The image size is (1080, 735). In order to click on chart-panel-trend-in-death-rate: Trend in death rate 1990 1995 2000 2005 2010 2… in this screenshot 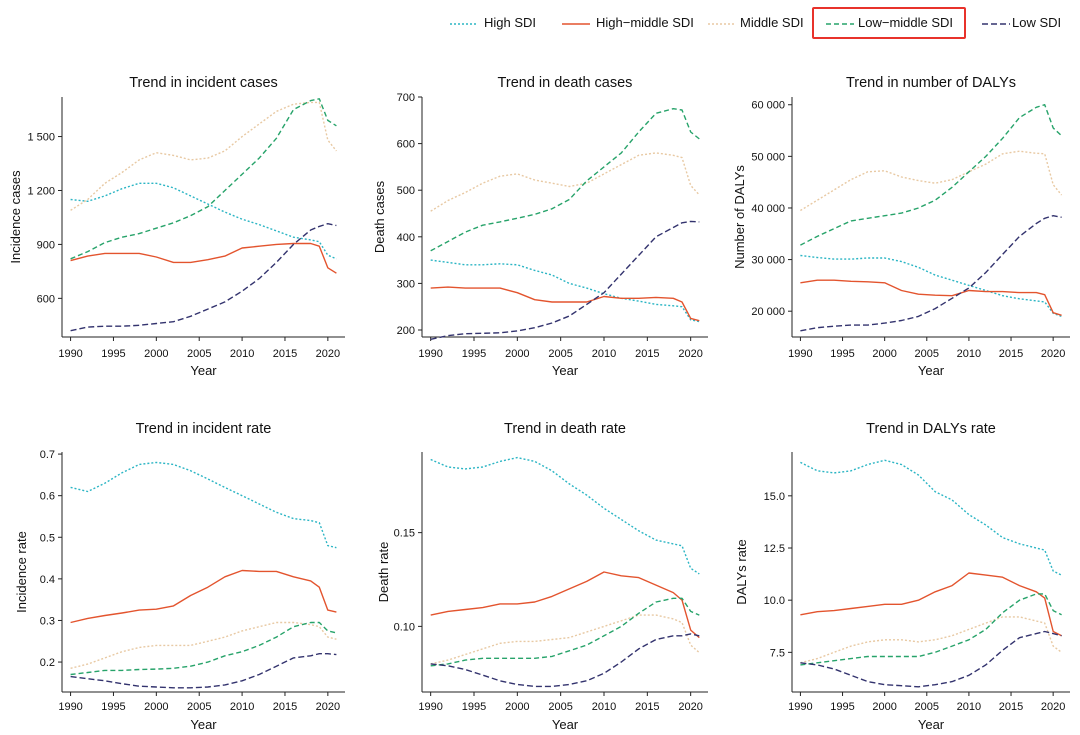, I will do `click(542, 576)`.